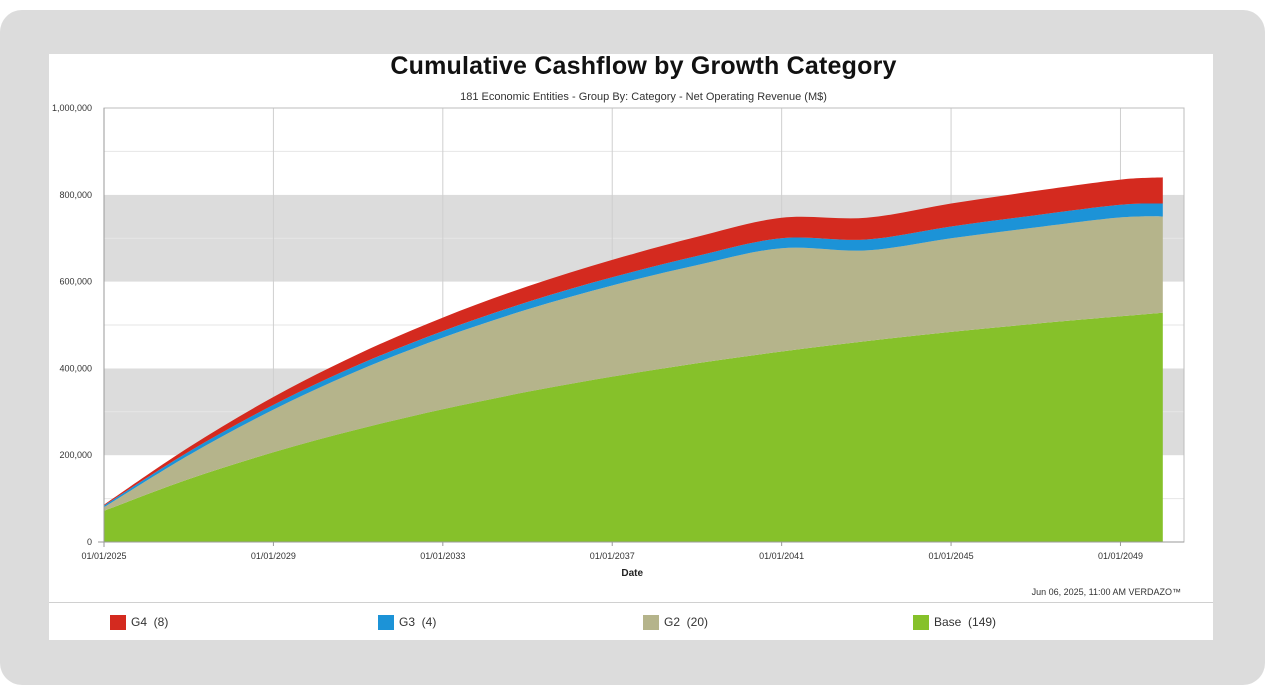 The height and width of the screenshot is (685, 1265). I want to click on legend-item-g4: G4 (8), so click(139, 622).